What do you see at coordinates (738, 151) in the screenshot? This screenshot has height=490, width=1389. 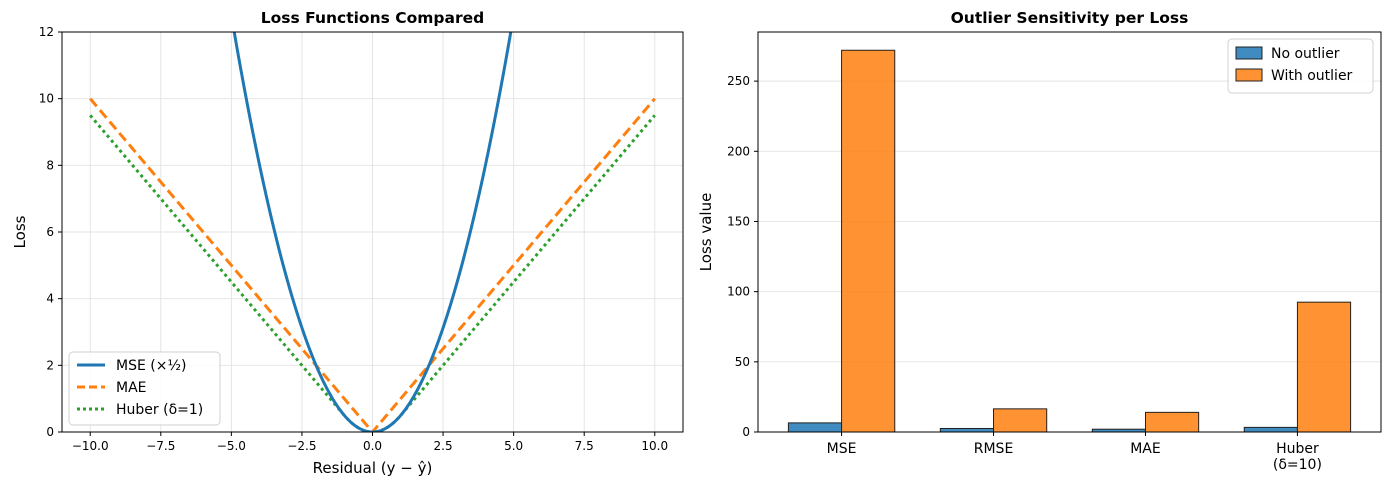 I see `y-tick-label: 200` at bounding box center [738, 151].